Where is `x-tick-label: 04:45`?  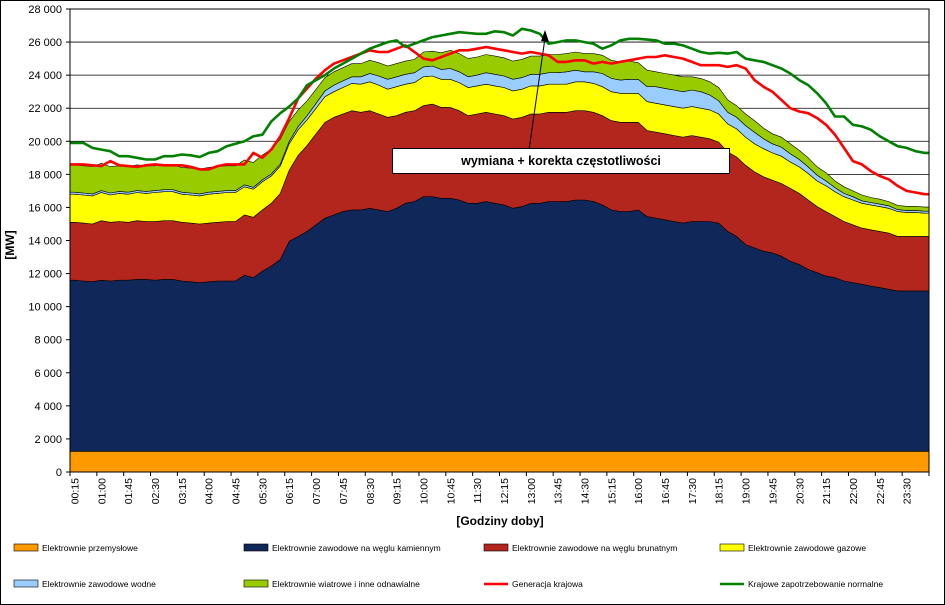 x-tick-label: 04:45 is located at coordinates (237, 491).